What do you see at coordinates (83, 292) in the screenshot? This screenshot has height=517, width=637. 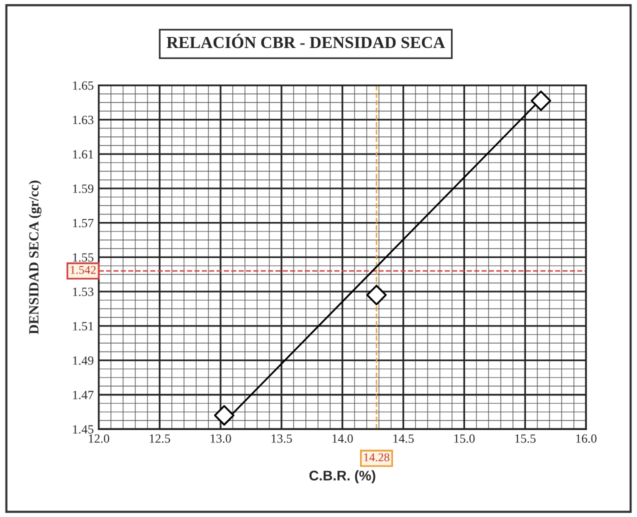 I see `y-tick-label: 1.53` at bounding box center [83, 292].